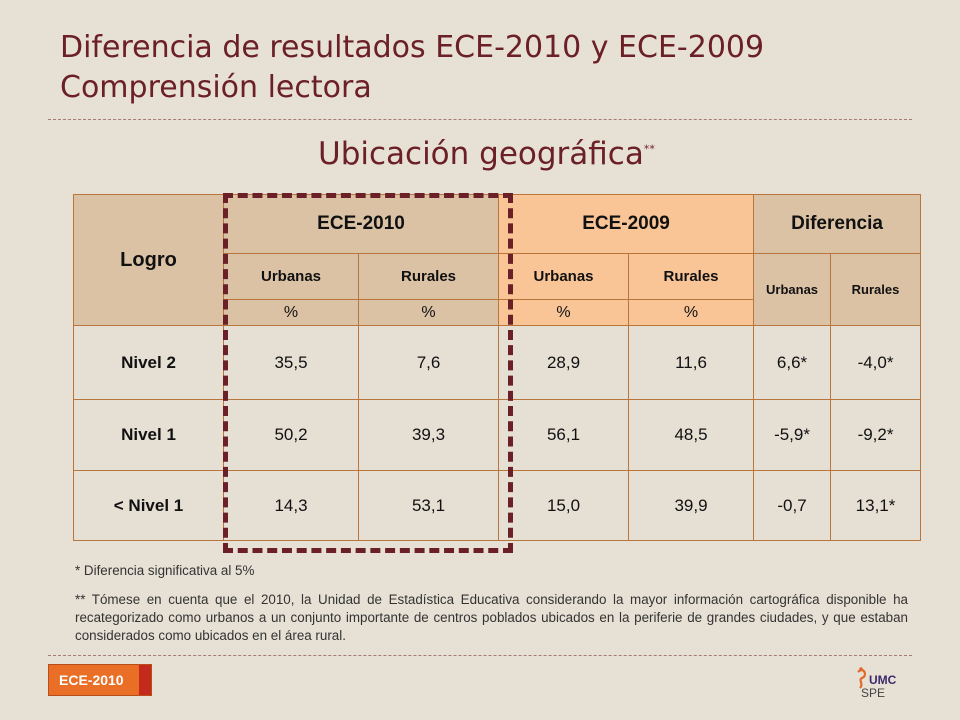 This screenshot has height=720, width=960. Describe the element at coordinates (876, 505) in the screenshot. I see `value-cell: 13,1*` at that location.